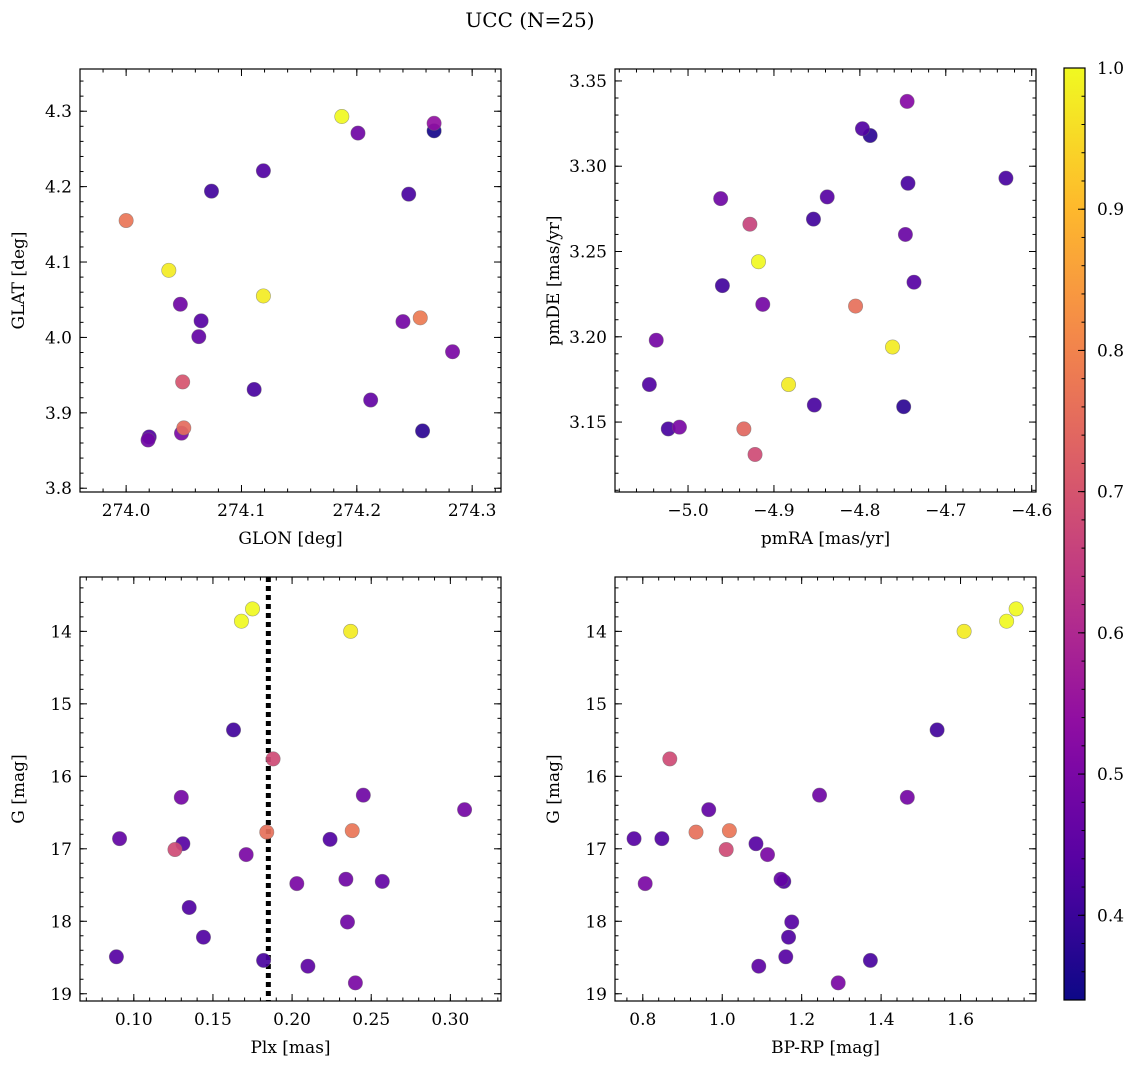 This screenshot has height=1068, width=1136. I want to click on panel-1-frame, so click(290, 280).